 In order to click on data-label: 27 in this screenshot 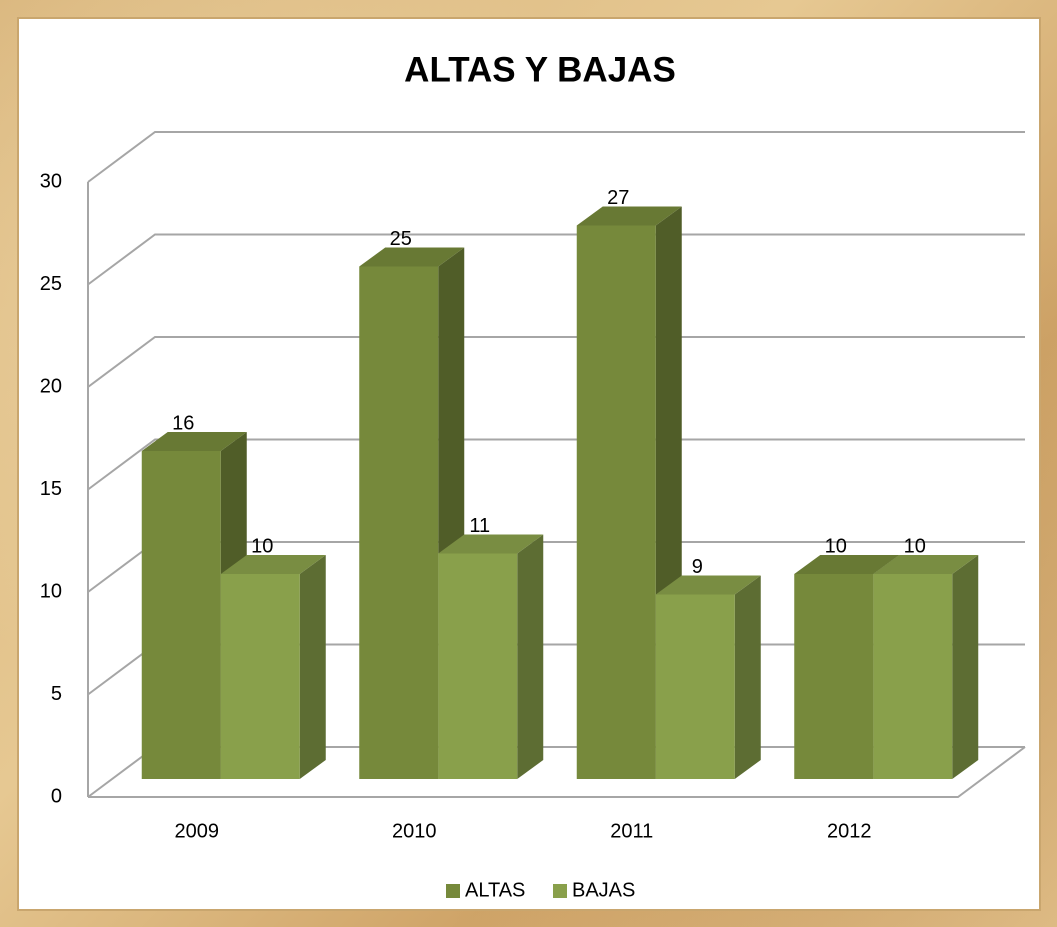, I will do `click(618, 198)`.